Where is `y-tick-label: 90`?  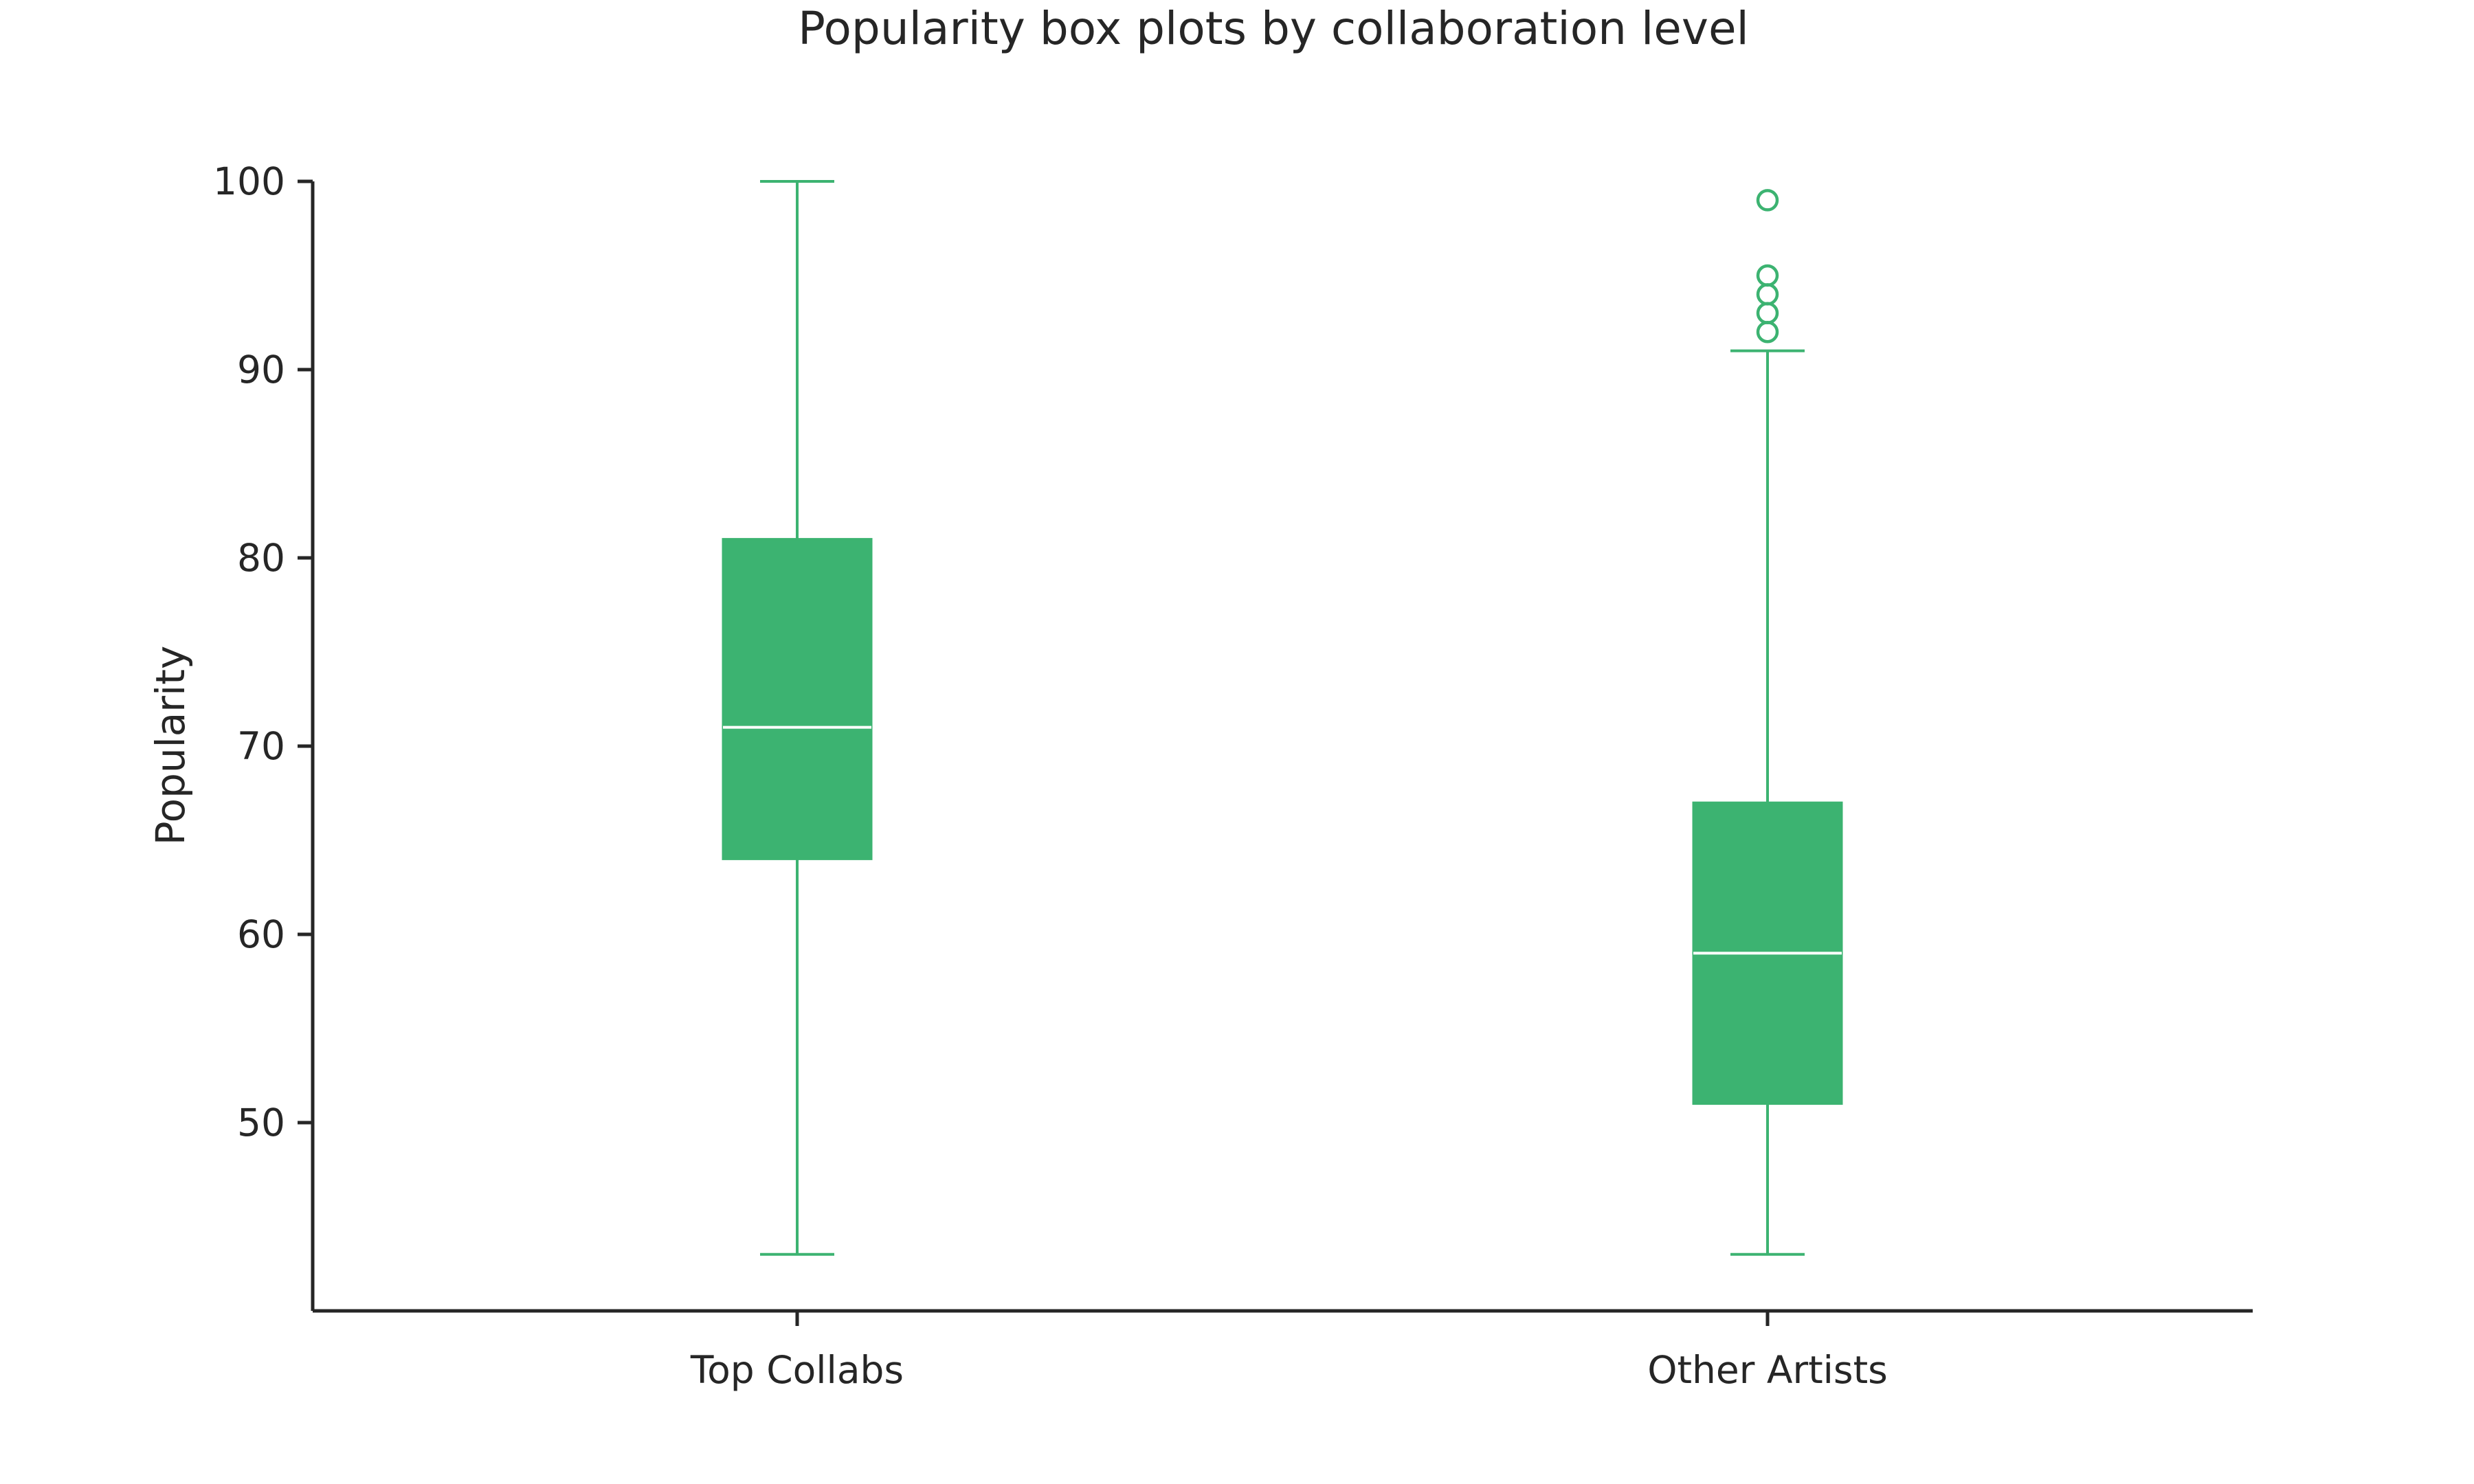 y-tick-label: 90 is located at coordinates (261, 370).